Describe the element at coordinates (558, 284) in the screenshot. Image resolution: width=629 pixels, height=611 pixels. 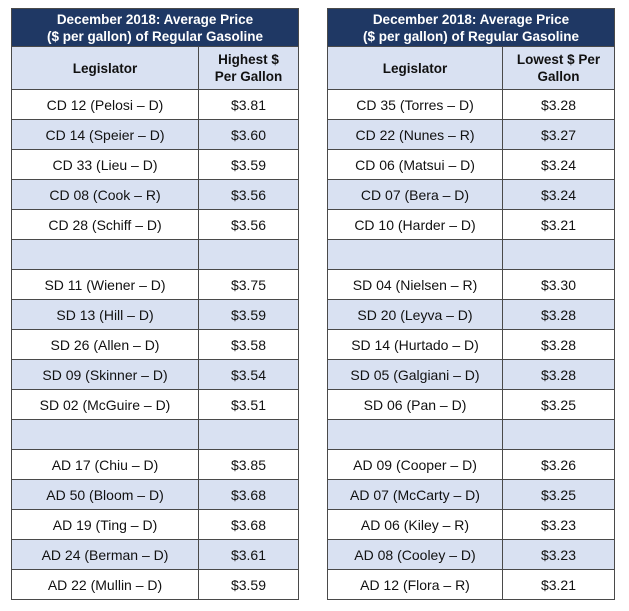
I see `price-cell: $3.30` at that location.